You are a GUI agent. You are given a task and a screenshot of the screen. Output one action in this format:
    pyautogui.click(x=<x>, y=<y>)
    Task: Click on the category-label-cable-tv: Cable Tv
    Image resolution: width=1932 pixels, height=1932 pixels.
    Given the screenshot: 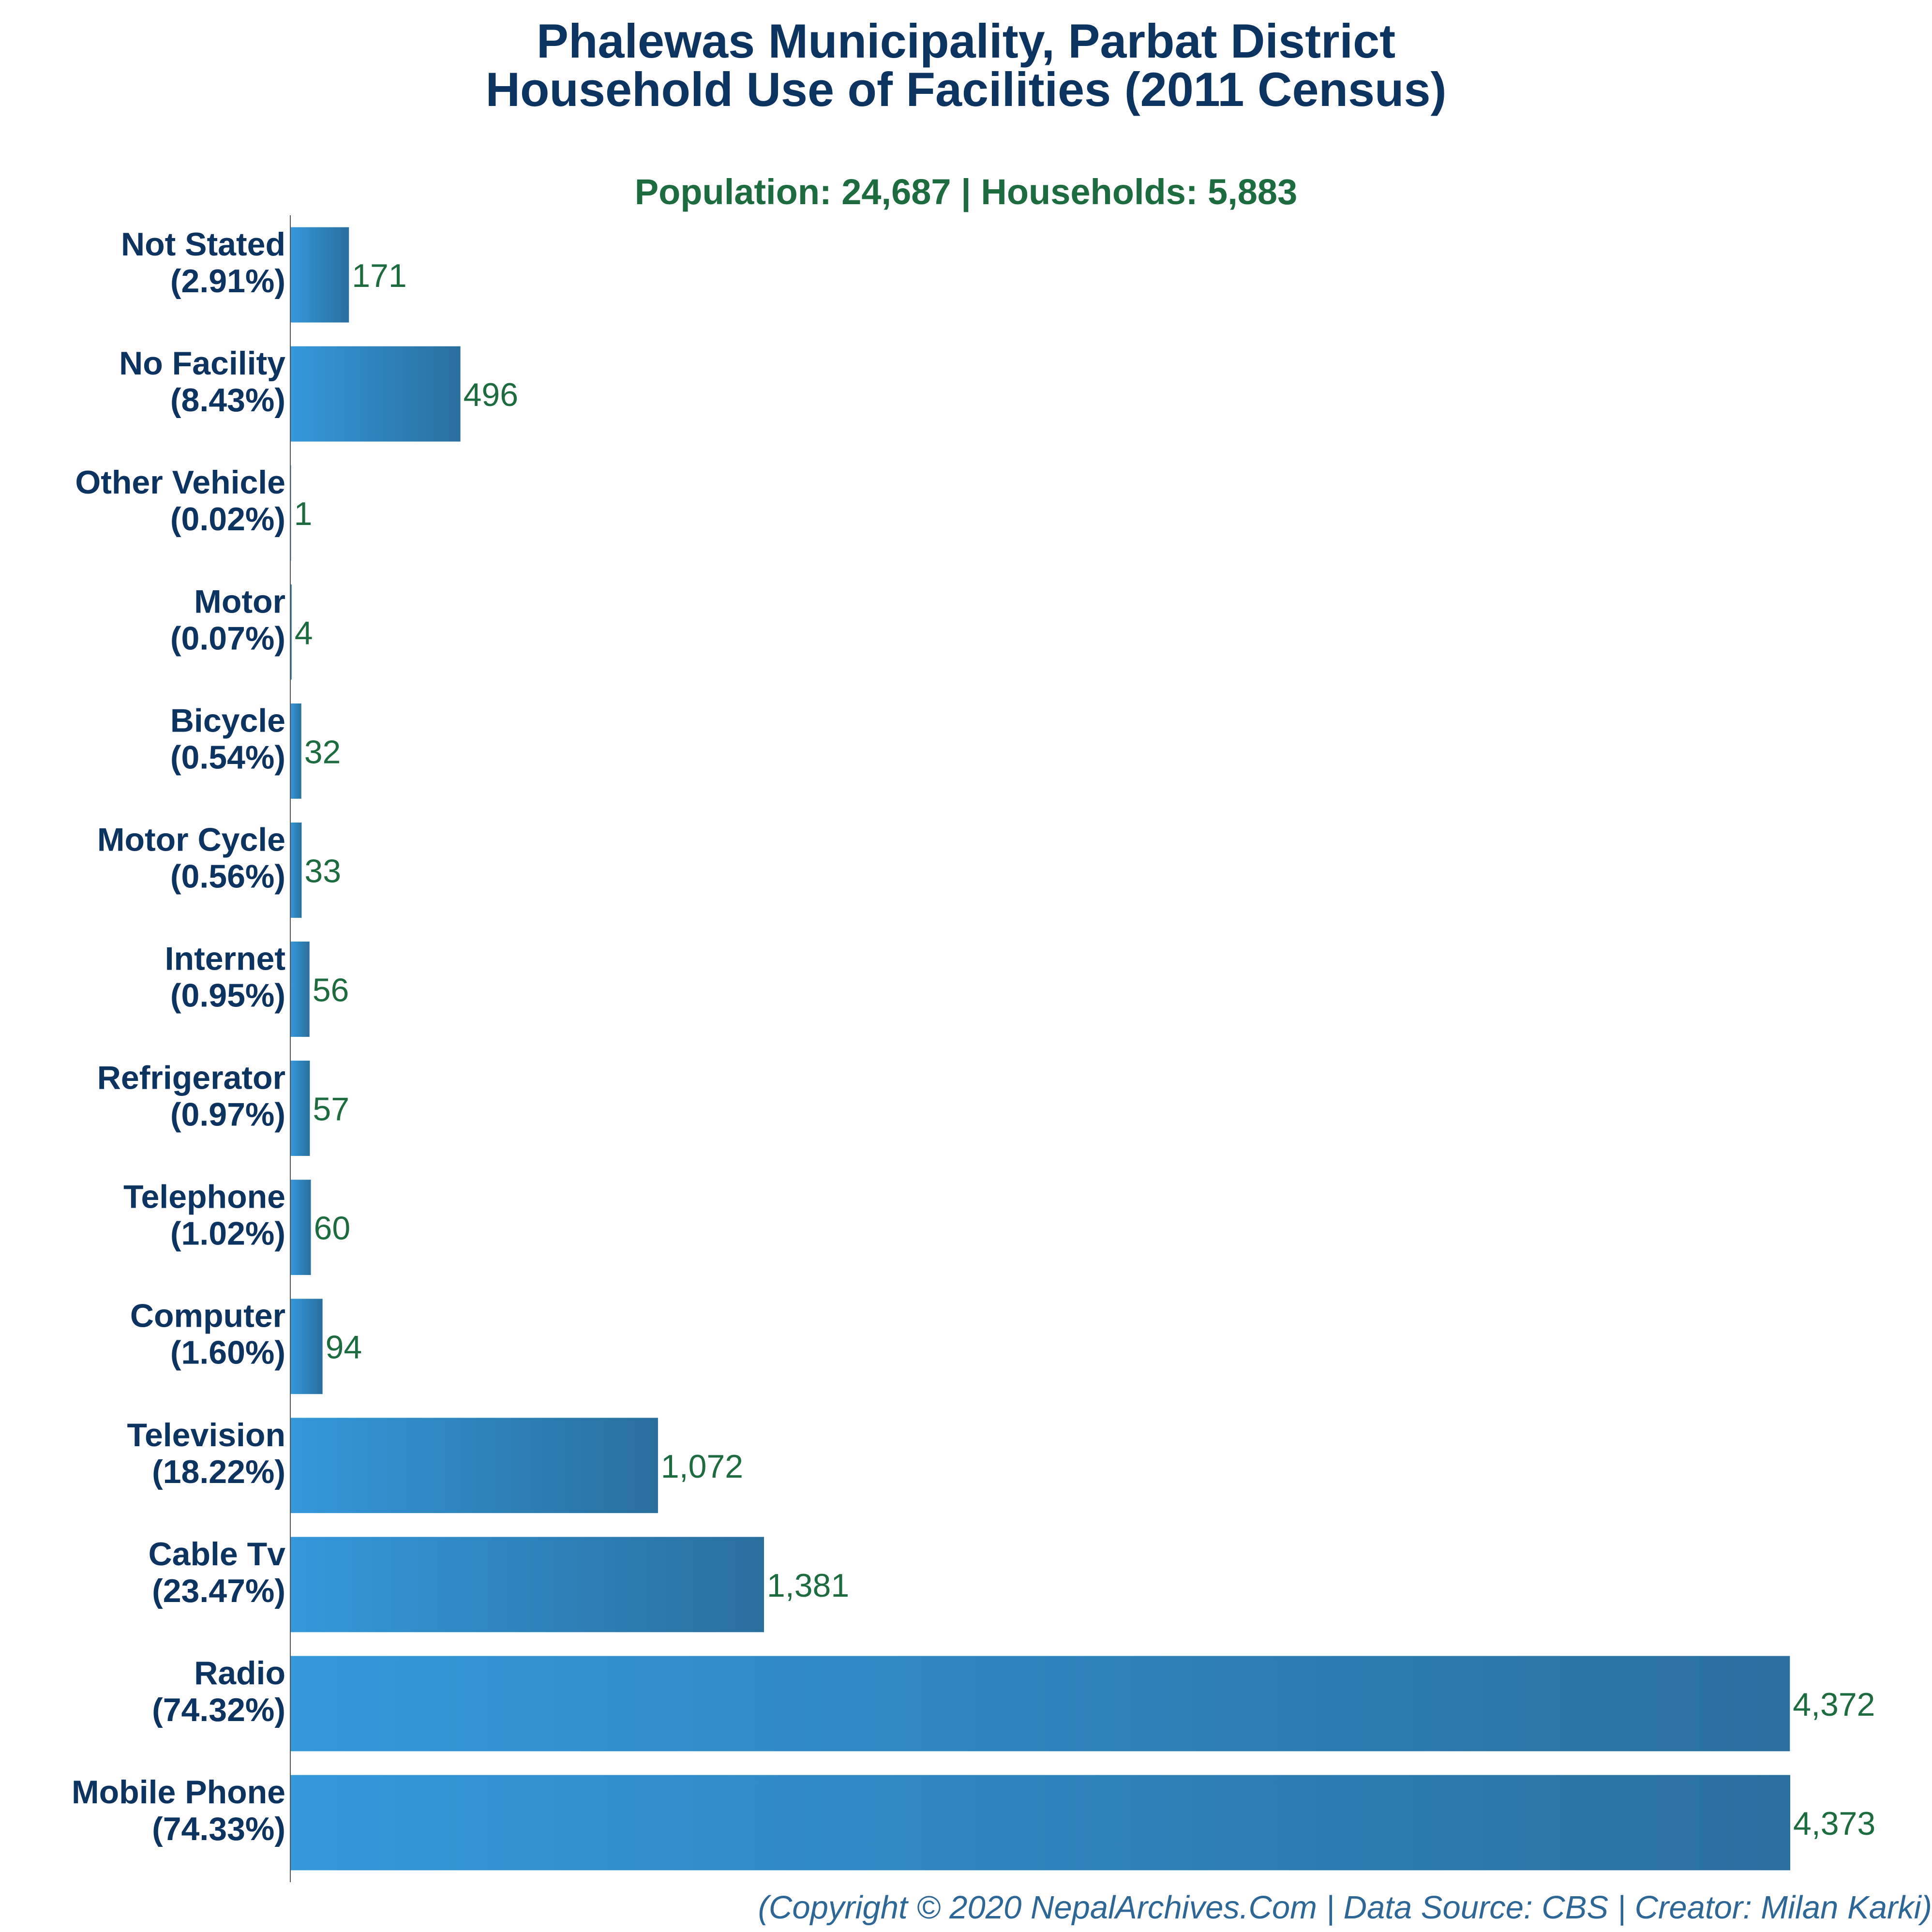 What is the action you would take?
    pyautogui.click(x=217, y=1554)
    